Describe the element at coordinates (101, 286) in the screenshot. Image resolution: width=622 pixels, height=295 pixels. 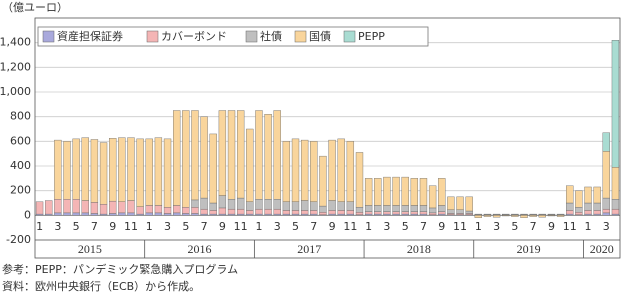
I see `note: 資料：欧州中央銀行（ECB）から作成。` at that location.